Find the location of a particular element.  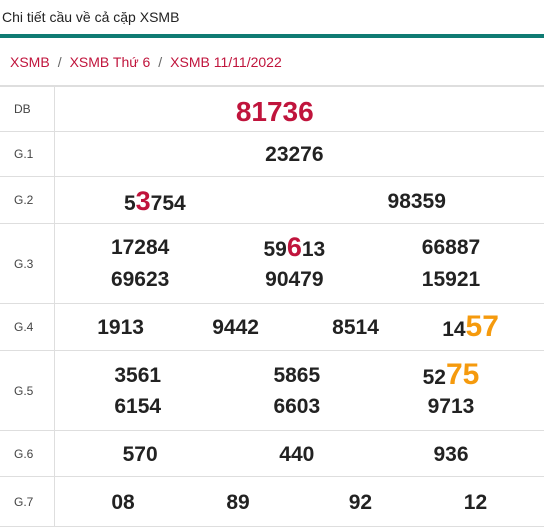

digit-group: 5 is located at coordinates (129, 203).